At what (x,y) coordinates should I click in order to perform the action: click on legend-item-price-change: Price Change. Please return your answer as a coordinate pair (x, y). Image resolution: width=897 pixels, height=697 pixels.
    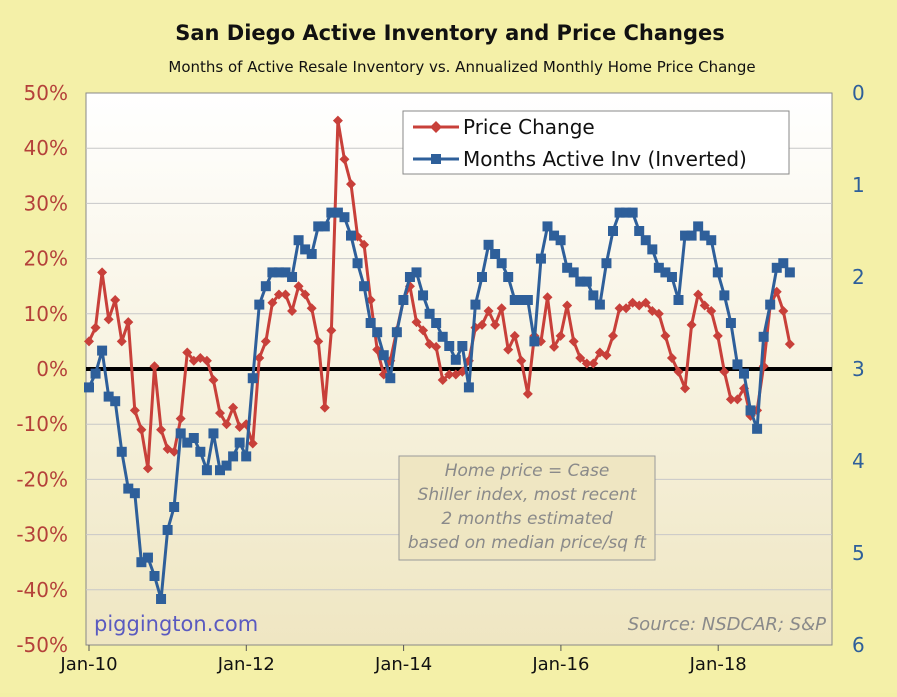
    Looking at the image, I should click on (504, 127).